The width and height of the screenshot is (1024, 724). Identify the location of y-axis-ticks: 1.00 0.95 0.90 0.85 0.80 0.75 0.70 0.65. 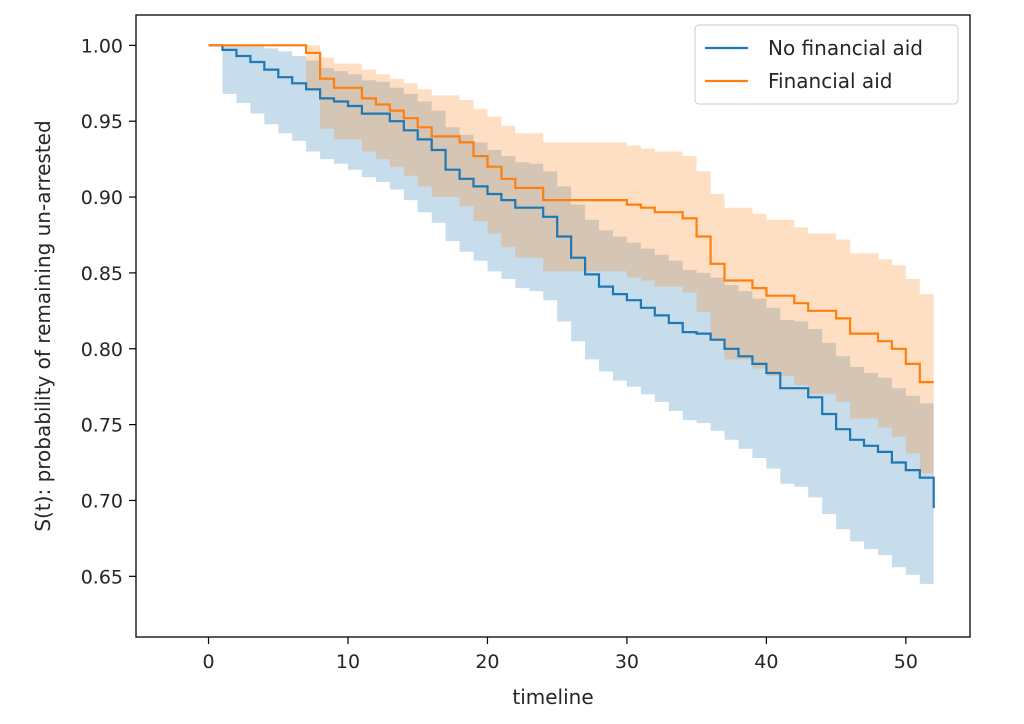
(108, 311).